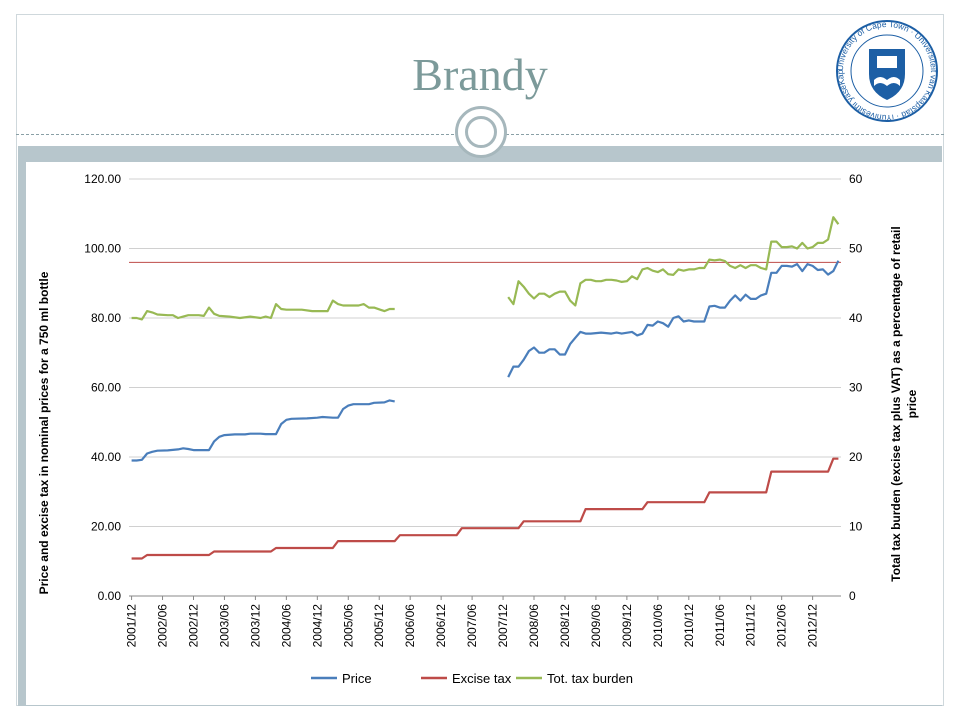 This screenshot has height=720, width=960. I want to click on left-y-axis: 0.00 20.00 40.00 60.00 80.00 100.00 120.00, so click(102, 387).